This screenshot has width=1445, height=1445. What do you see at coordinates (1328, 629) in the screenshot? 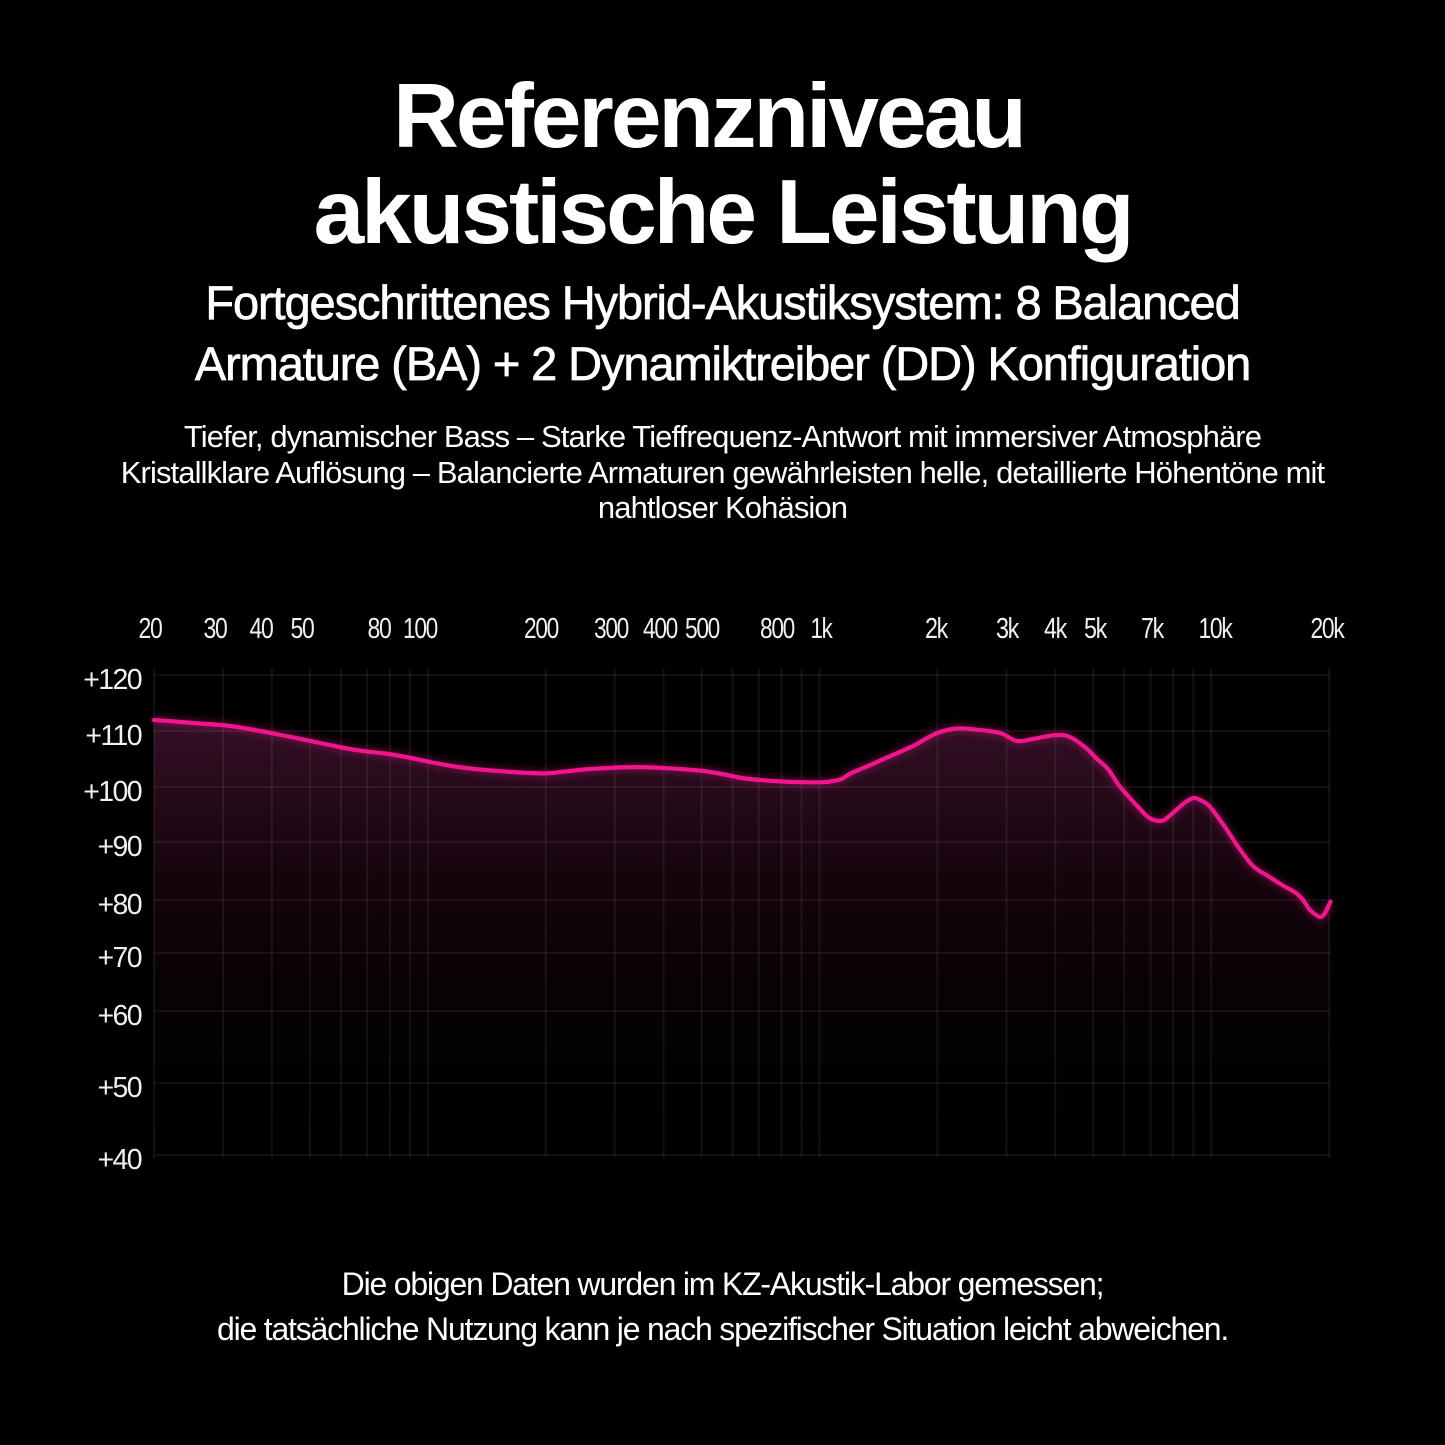
I see `svg-text: 20k` at bounding box center [1328, 629].